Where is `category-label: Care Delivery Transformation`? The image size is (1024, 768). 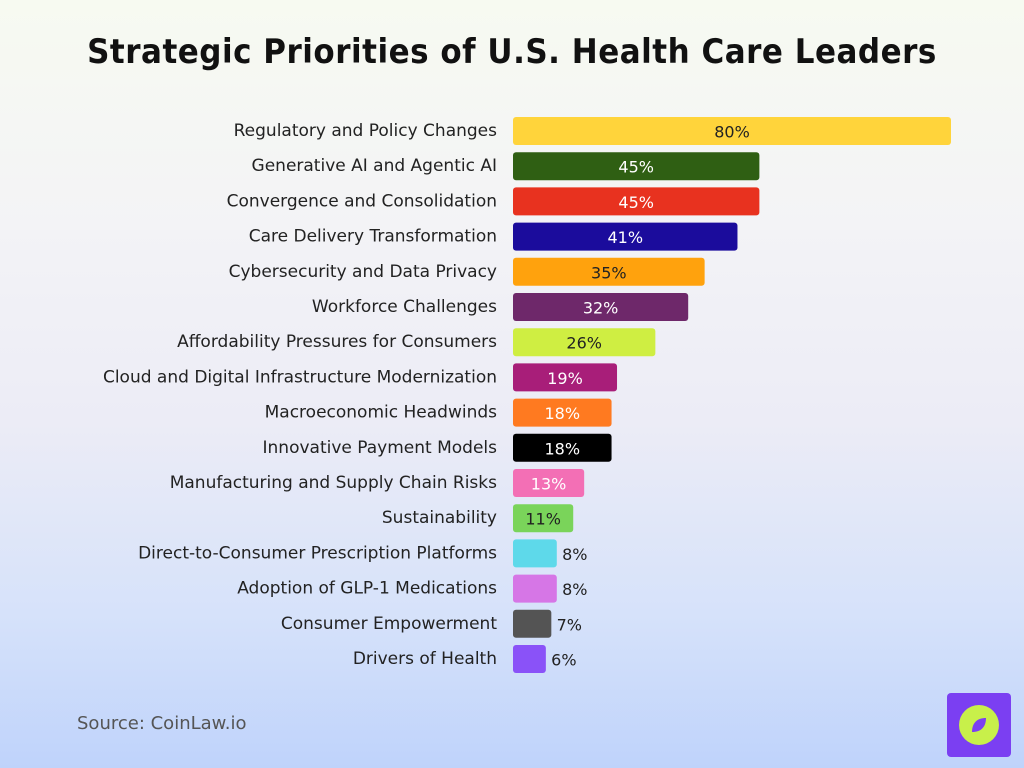 category-label: Care Delivery Transformation is located at coordinates (373, 237).